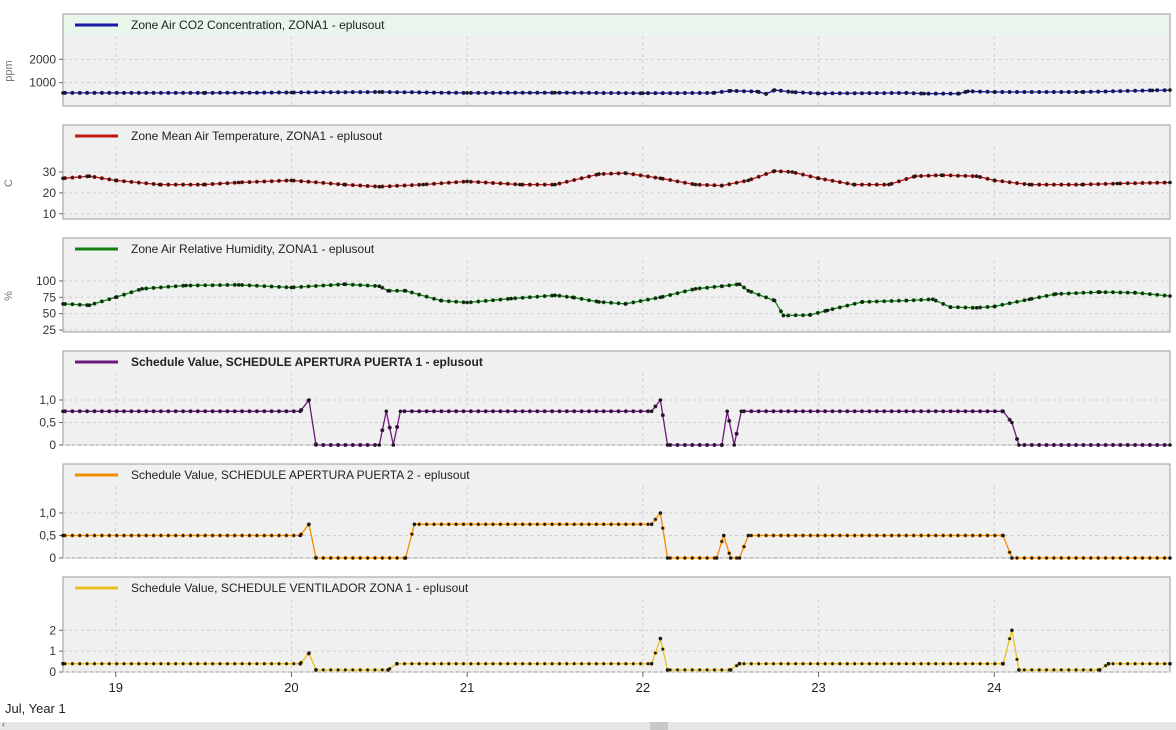 This screenshot has width=1176, height=730. What do you see at coordinates (52, 630) in the screenshot?
I see `y-tick-label: 2` at bounding box center [52, 630].